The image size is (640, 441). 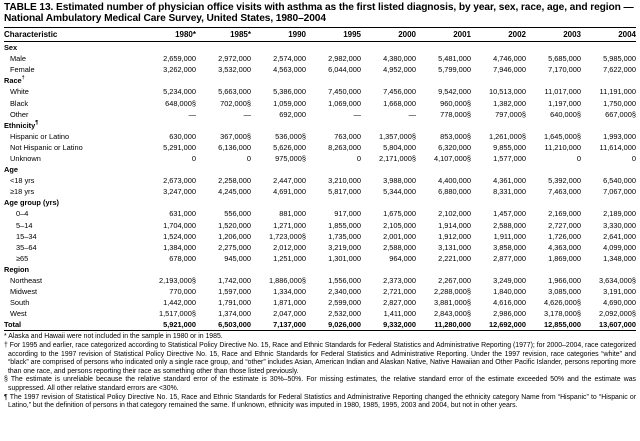 I want to click on table-cell: 3,247,000, so click(x=179, y=192).